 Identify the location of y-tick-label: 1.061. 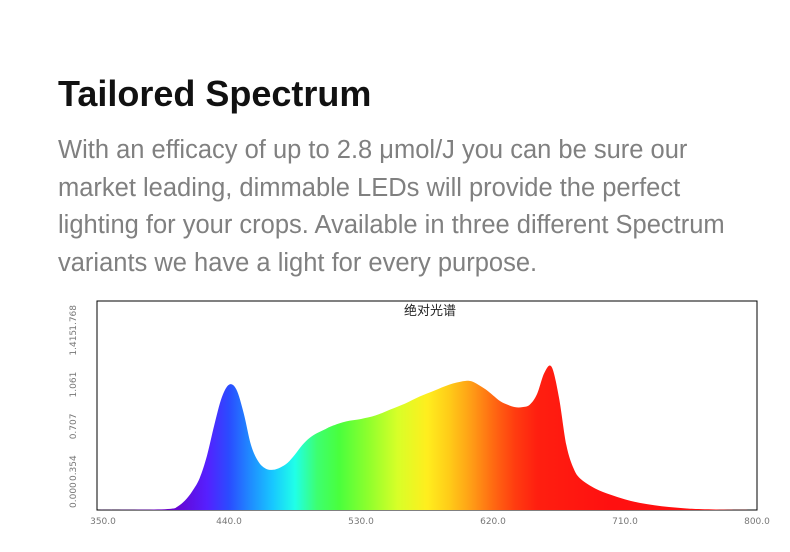
(74, 385).